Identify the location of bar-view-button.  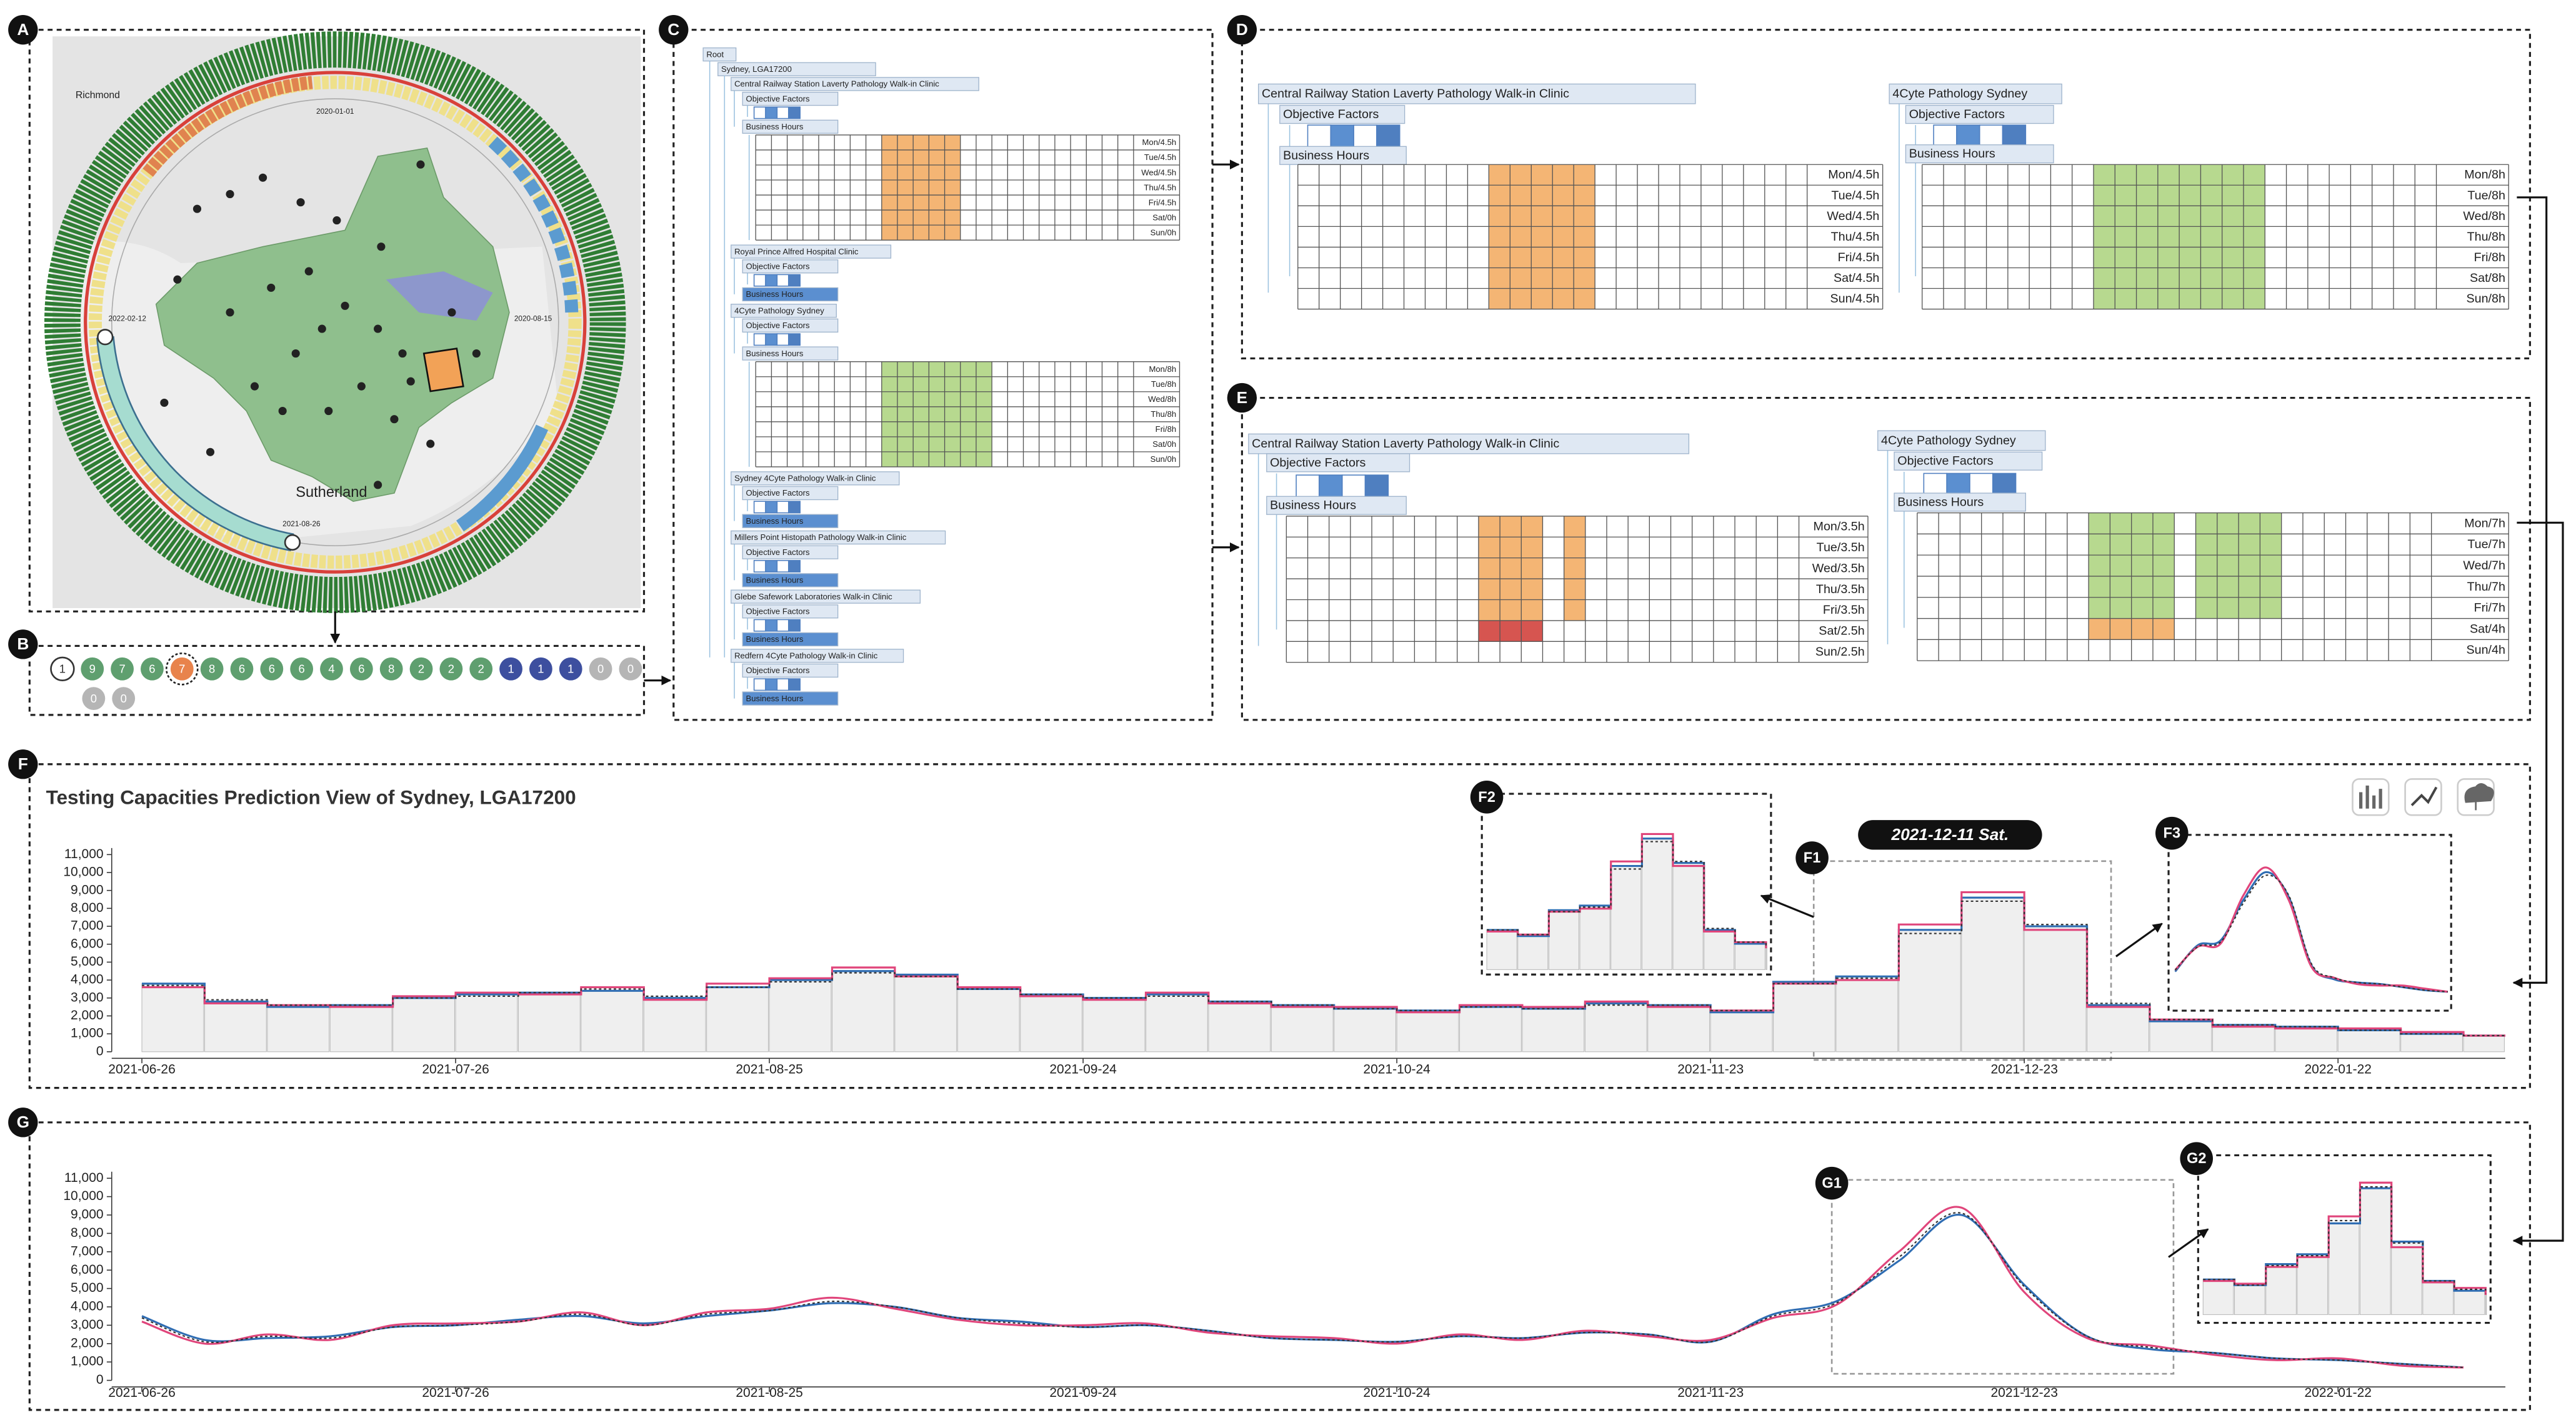
(2371, 797).